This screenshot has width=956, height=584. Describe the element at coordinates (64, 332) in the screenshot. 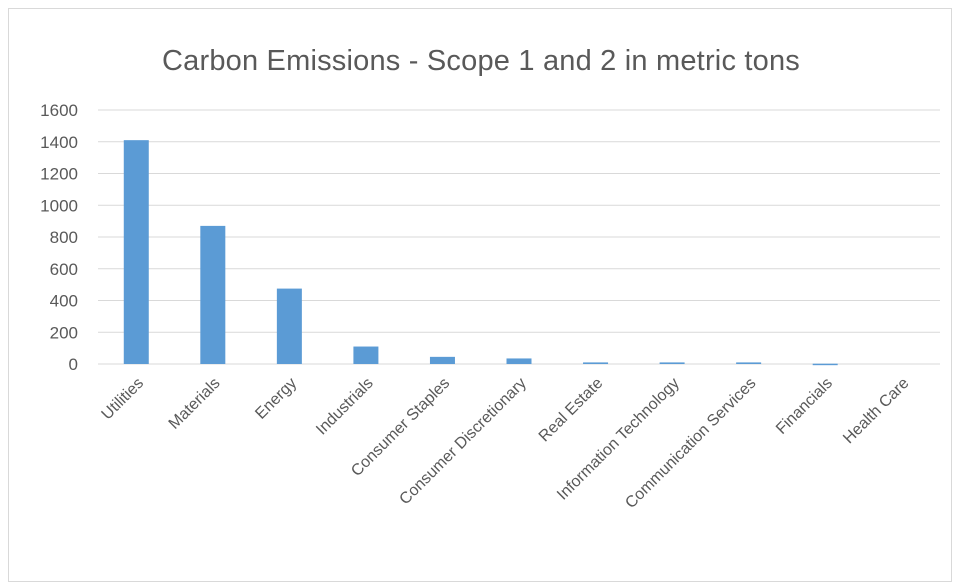

I see `y-tick-label: 200` at that location.